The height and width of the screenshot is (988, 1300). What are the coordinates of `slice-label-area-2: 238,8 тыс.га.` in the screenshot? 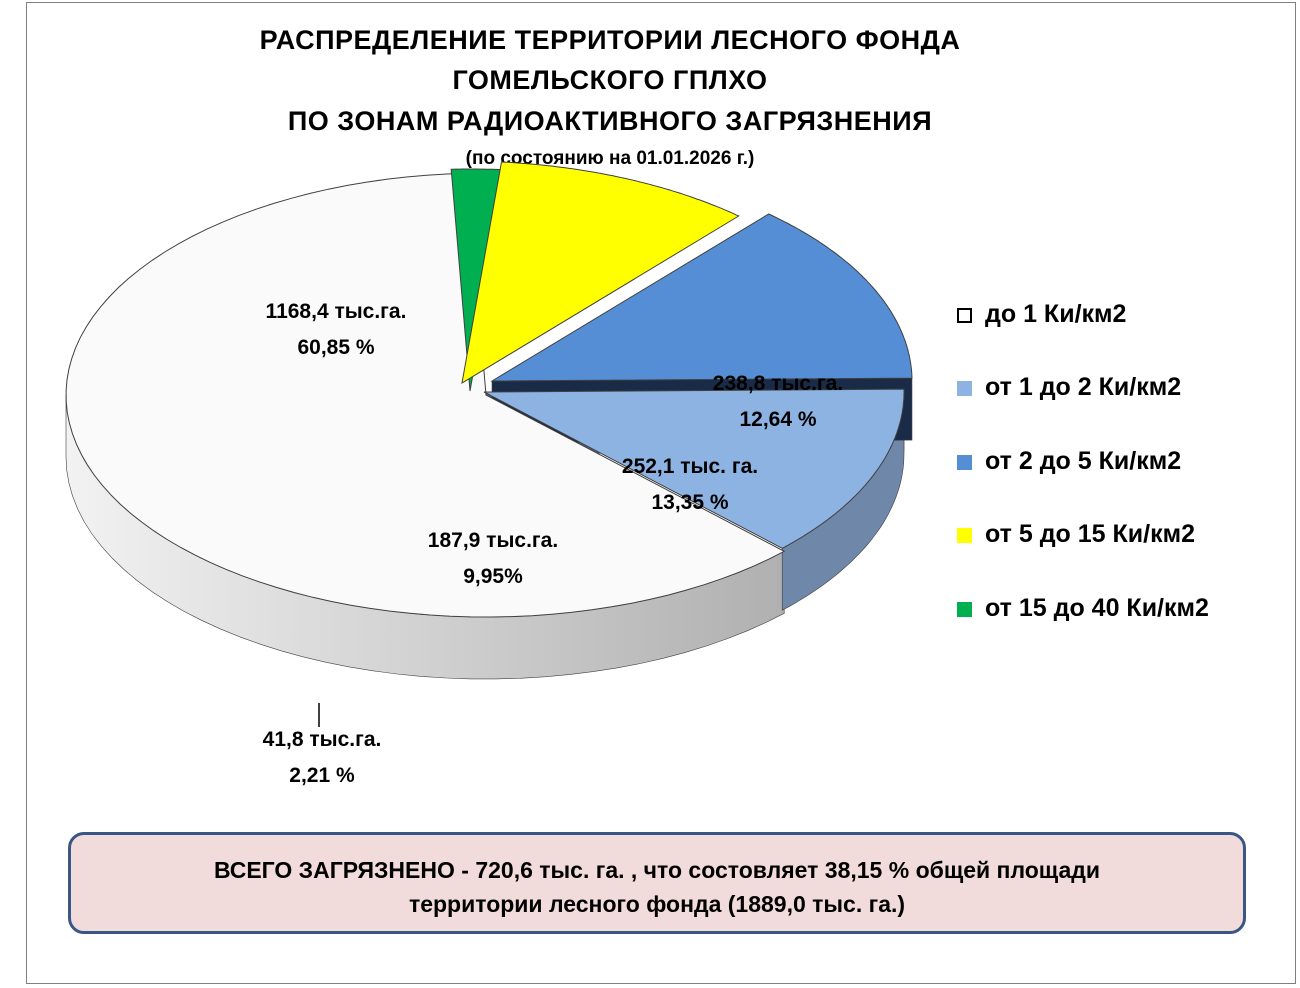 It's located at (778, 383).